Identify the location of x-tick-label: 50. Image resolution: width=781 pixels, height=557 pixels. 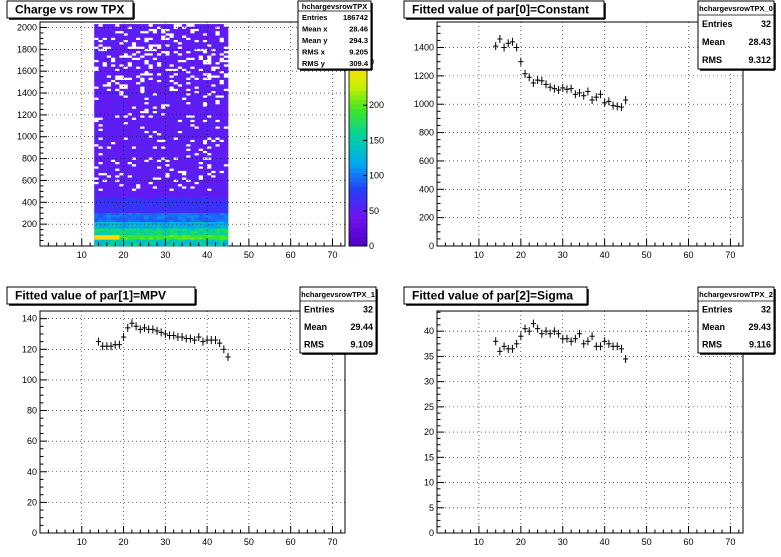
(647, 542).